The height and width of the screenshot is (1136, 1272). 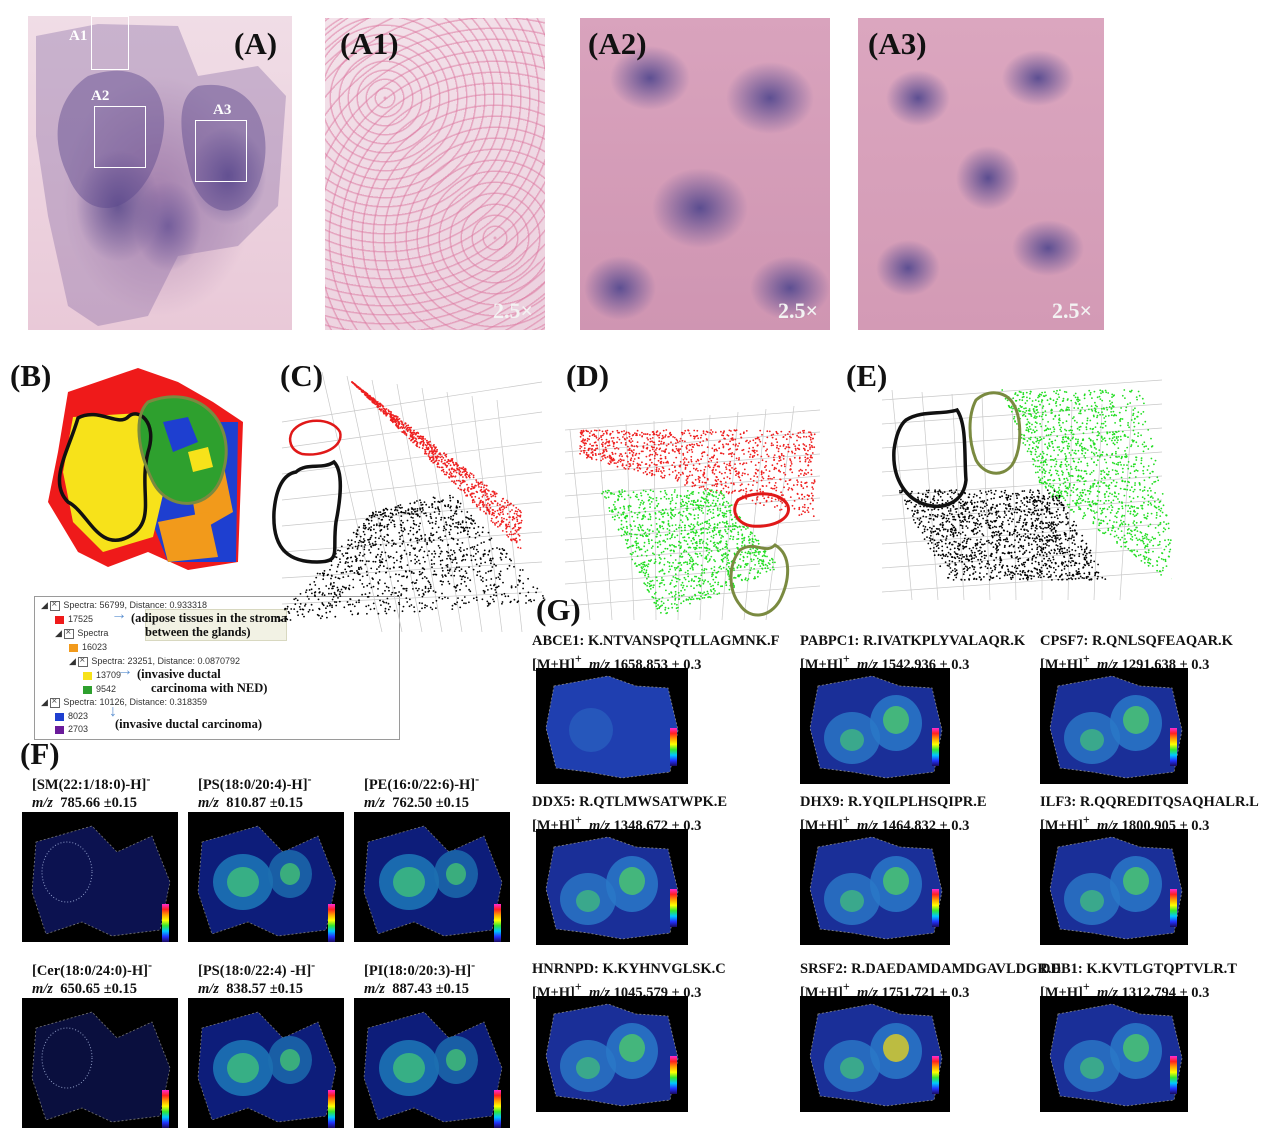 I want to click on he-zoom-a2-image: 2.5×, so click(x=705, y=174).